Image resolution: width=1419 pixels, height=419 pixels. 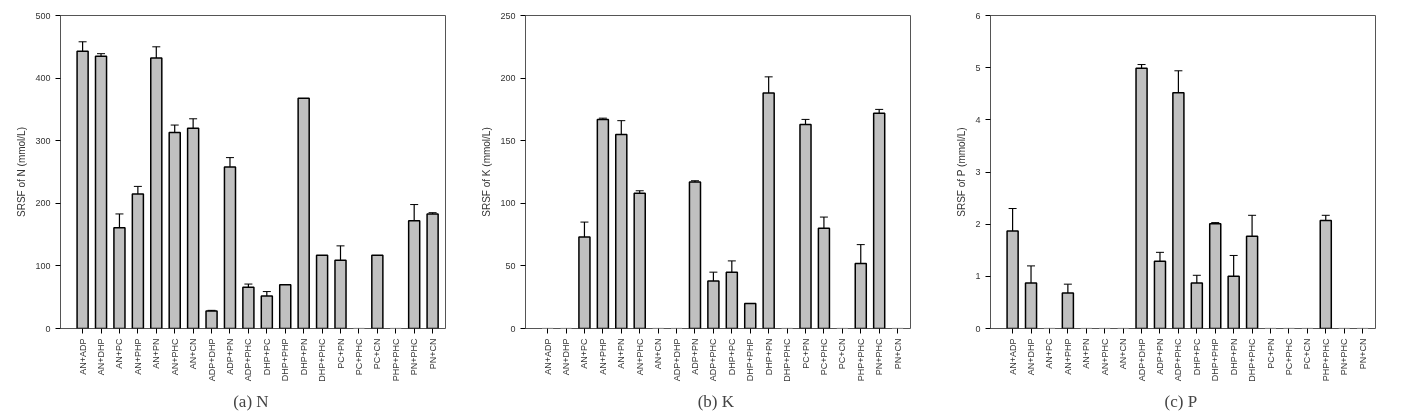 I want to click on y-tick-label: 4, so click(x=978, y=119).